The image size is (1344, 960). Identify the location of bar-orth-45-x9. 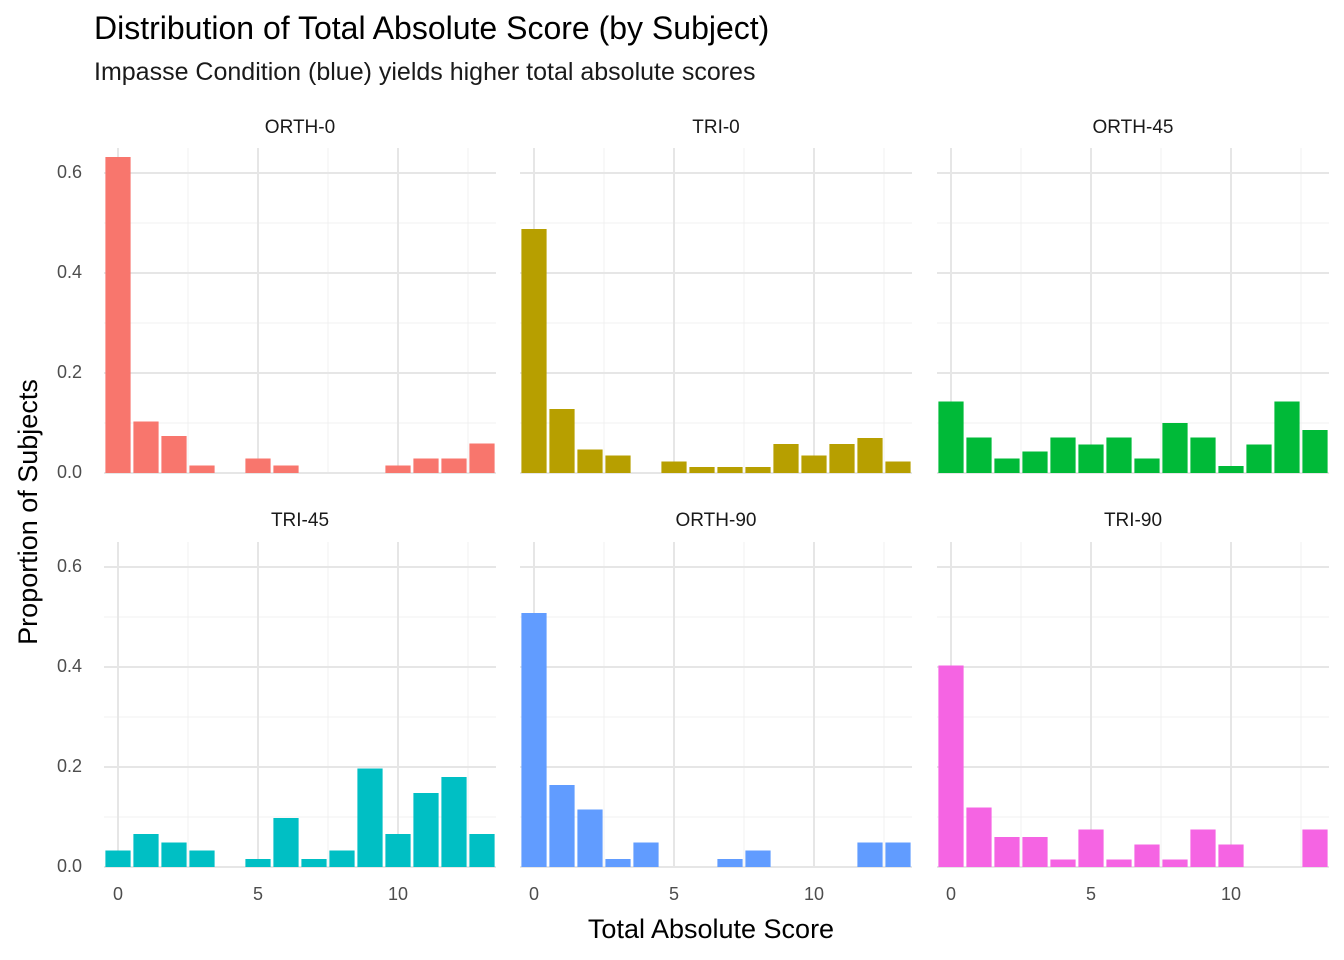
(1203, 455).